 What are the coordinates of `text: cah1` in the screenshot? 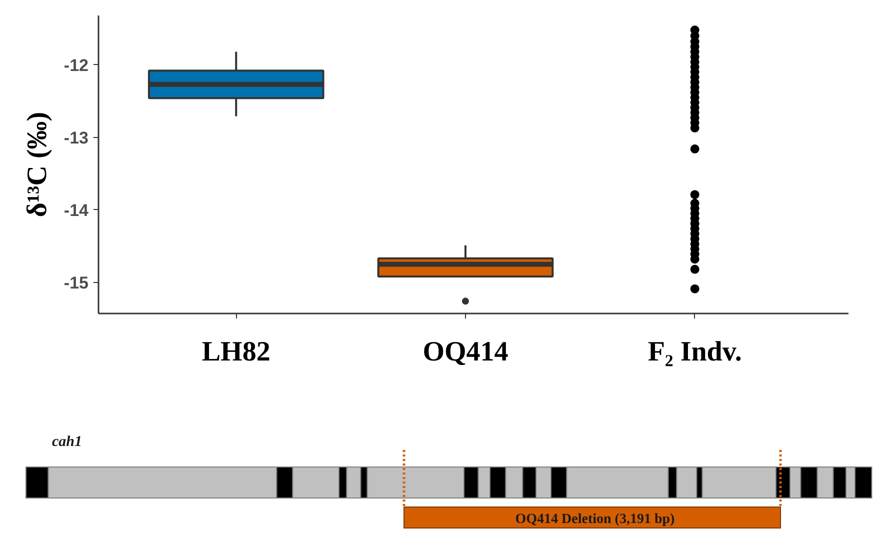 It's located at (67, 442).